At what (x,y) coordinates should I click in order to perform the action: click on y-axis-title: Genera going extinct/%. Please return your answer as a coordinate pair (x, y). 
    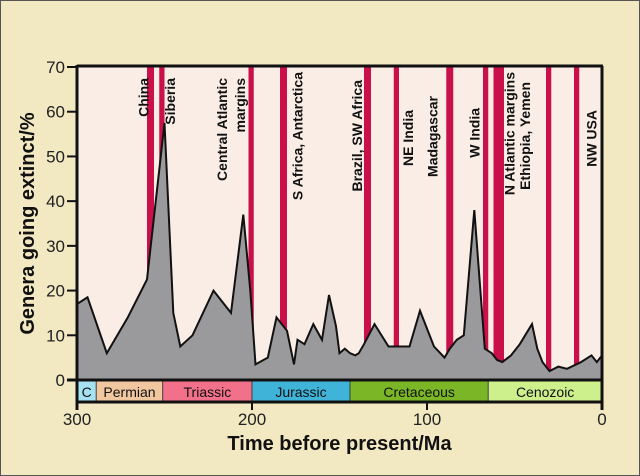
    Looking at the image, I should click on (28, 223).